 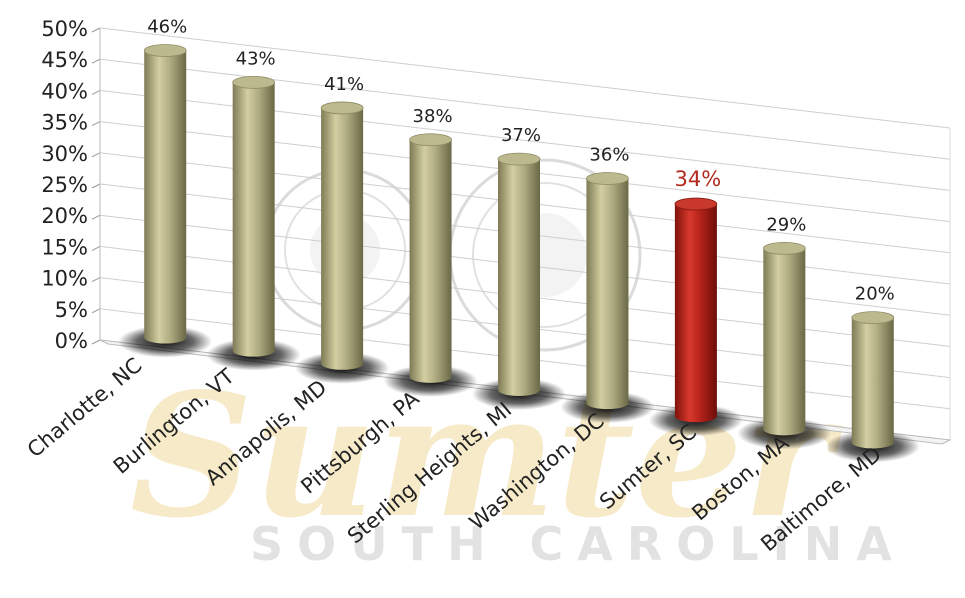 I want to click on data-label: 29%, so click(x=786, y=224).